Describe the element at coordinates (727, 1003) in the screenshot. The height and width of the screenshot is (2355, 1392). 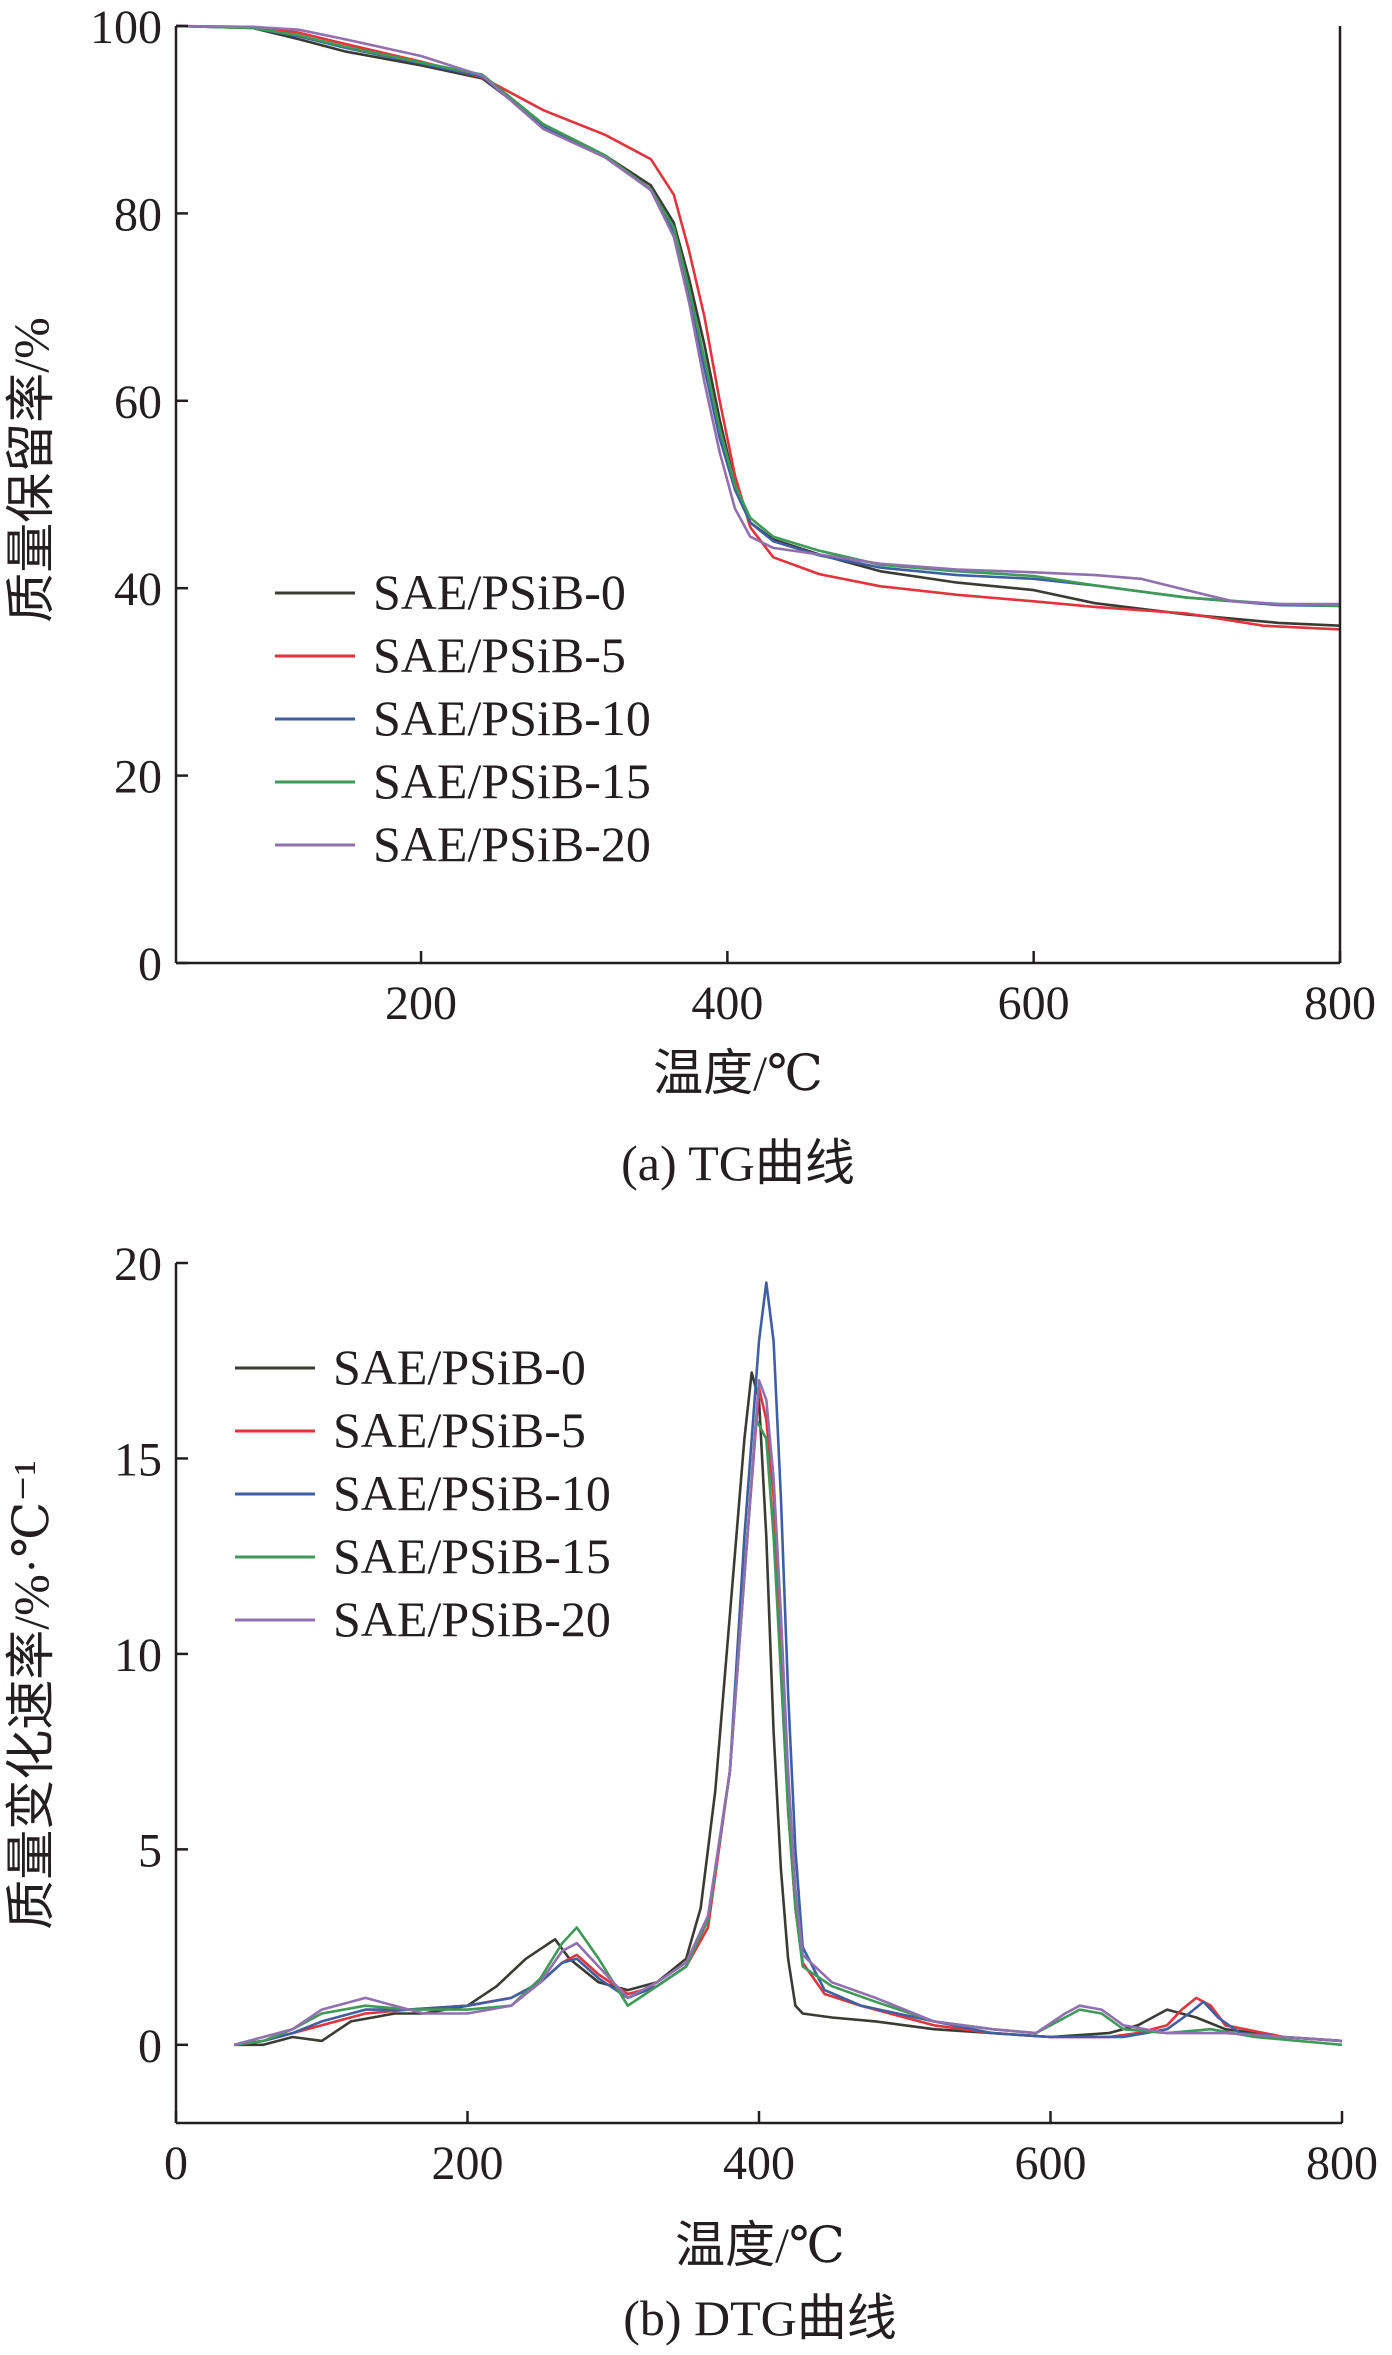
I see `tg-x-tick-label: 400` at that location.